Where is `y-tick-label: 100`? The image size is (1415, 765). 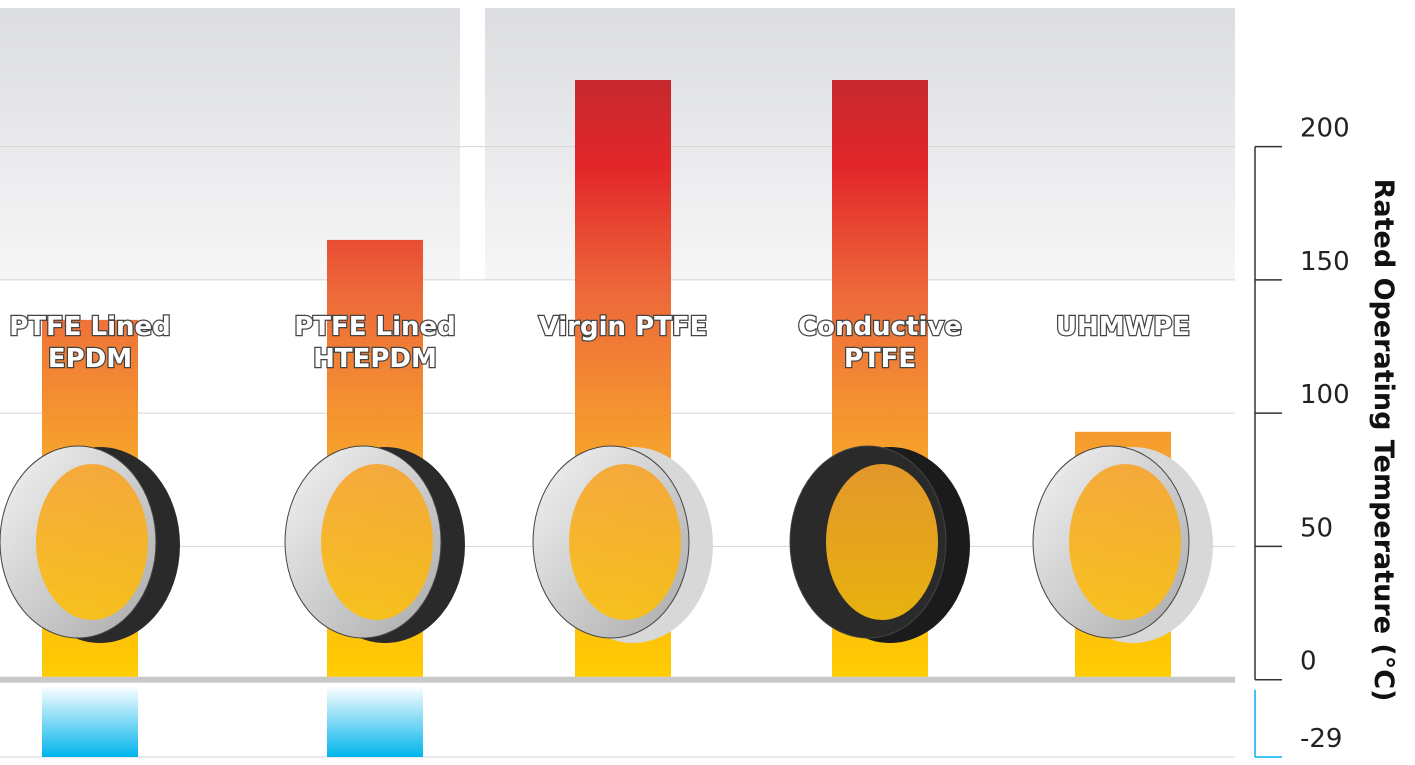
y-tick-label: 100 is located at coordinates (1325, 395).